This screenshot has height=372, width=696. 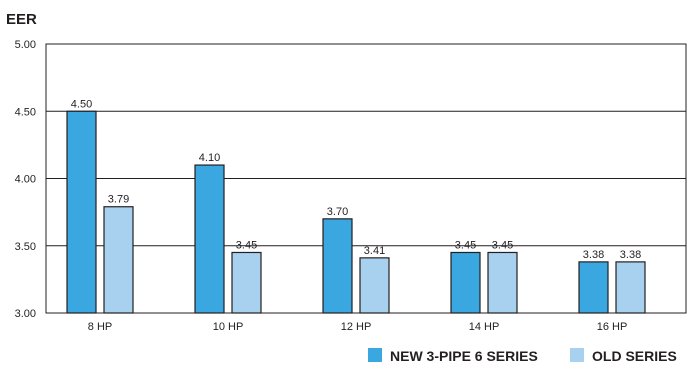 I want to click on legend: NEW 3-PIPE 6 SERIES OLD SERIES, so click(x=522, y=356).